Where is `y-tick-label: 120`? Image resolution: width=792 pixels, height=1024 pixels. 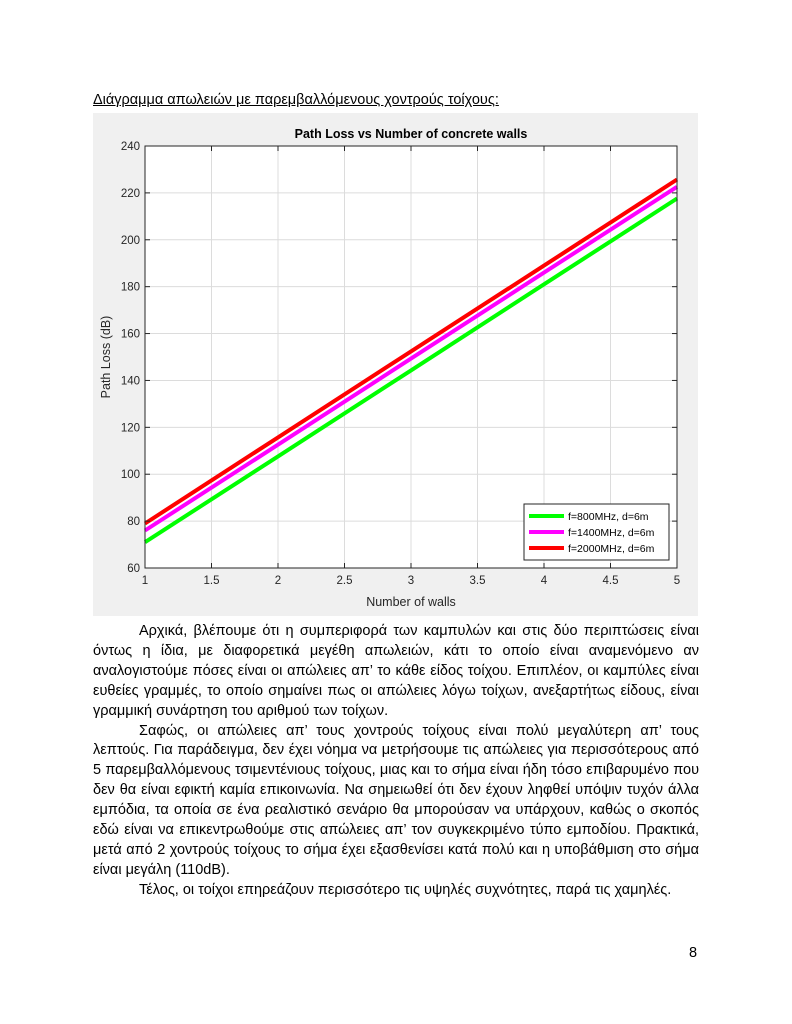 y-tick-label: 120 is located at coordinates (130, 428).